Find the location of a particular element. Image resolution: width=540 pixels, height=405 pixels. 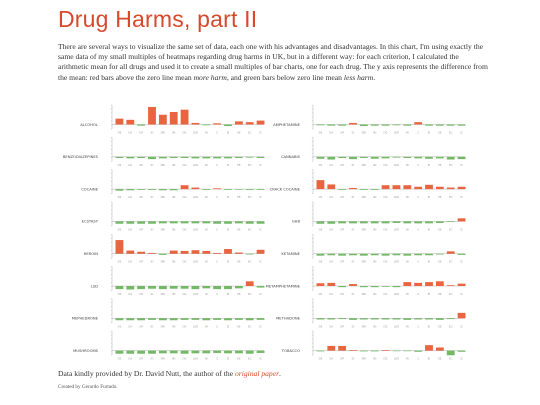

footer-end: . is located at coordinates (280, 373).